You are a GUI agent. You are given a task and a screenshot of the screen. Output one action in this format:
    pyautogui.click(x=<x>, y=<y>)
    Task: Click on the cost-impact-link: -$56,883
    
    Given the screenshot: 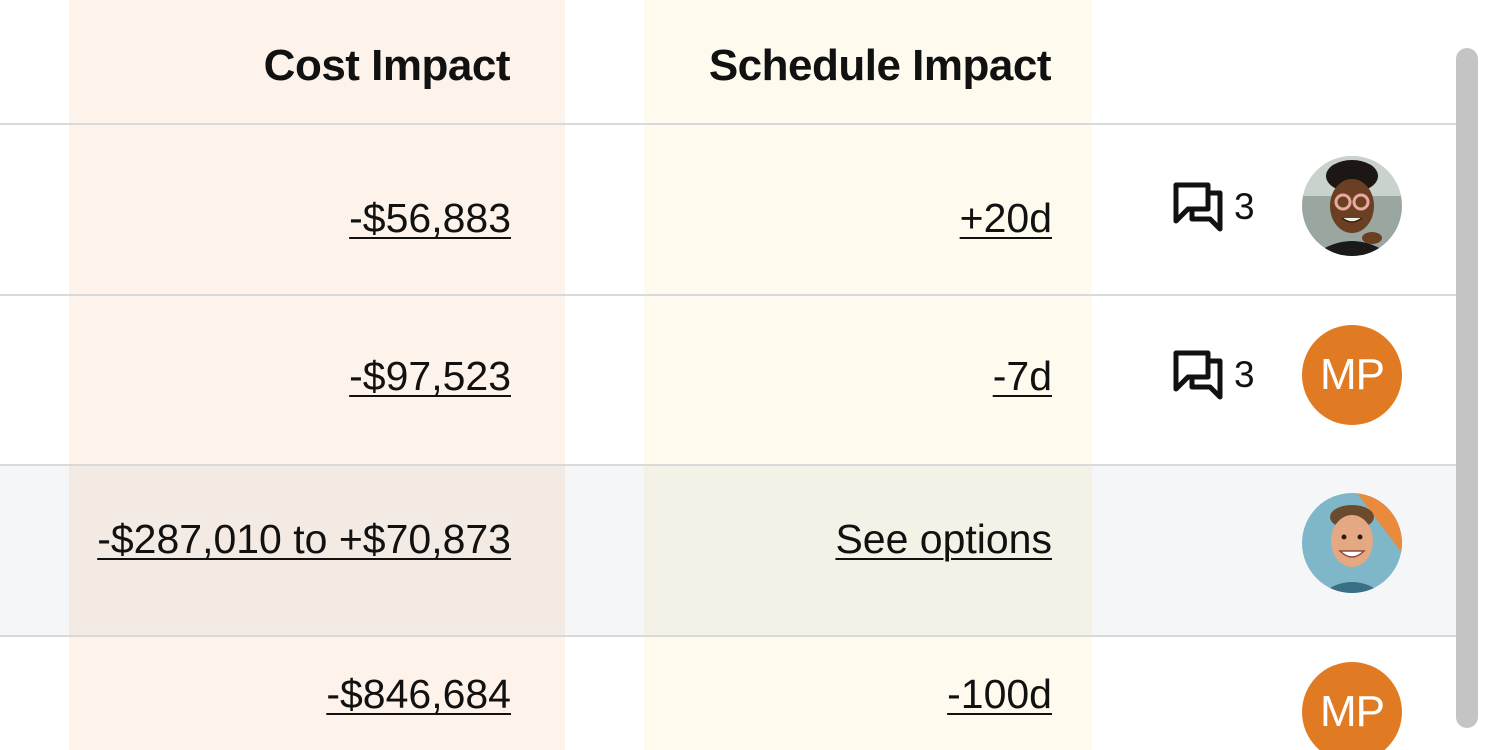 What is the action you would take?
    pyautogui.click(x=430, y=218)
    